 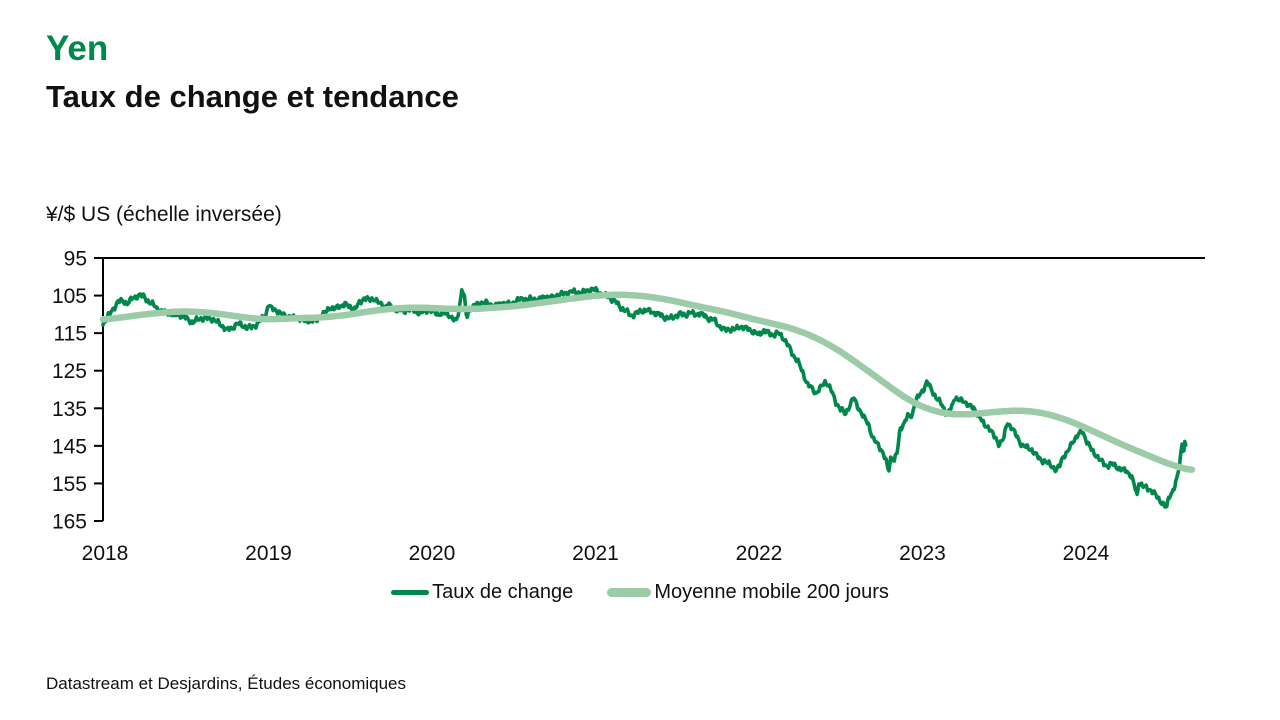 I want to click on x-axis-tick-label: 2019, so click(x=268, y=553).